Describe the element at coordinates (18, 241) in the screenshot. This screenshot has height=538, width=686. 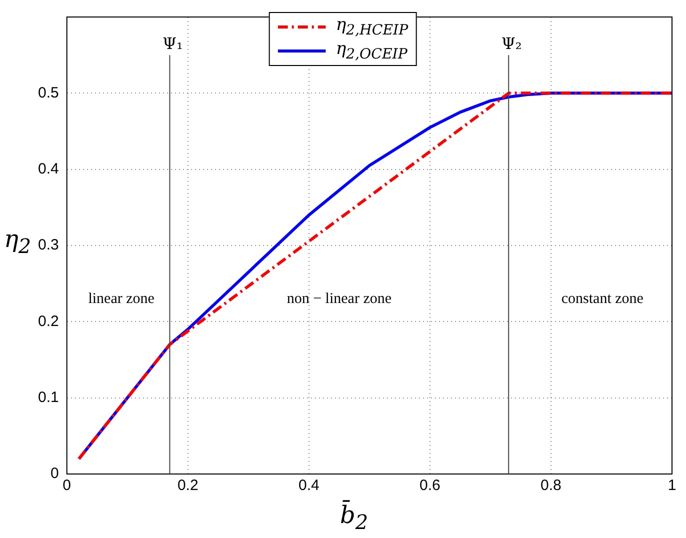
I see `y-axis-title: η$_{2}$` at that location.